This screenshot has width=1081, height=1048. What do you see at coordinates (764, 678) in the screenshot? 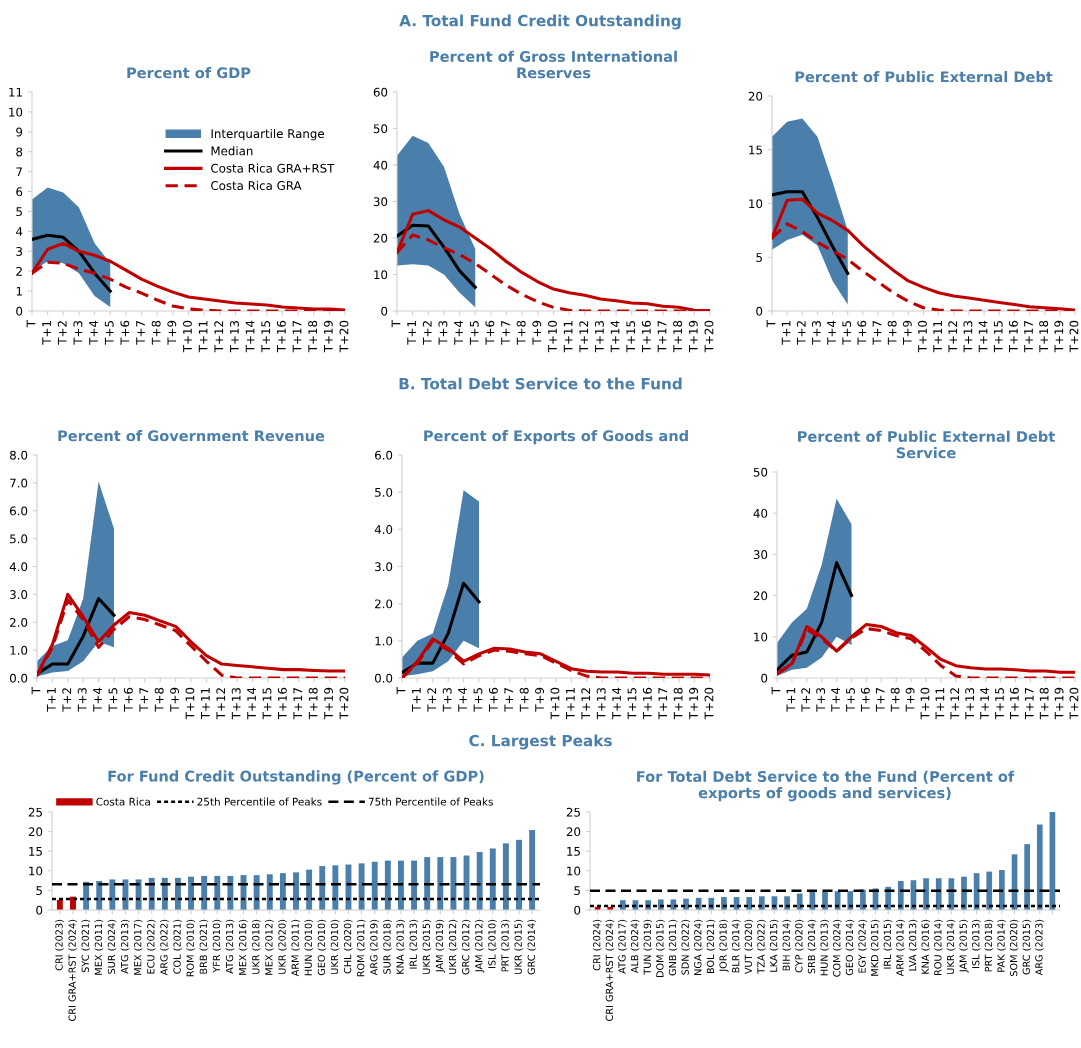
I see `y-tick-label: 0` at bounding box center [764, 678].